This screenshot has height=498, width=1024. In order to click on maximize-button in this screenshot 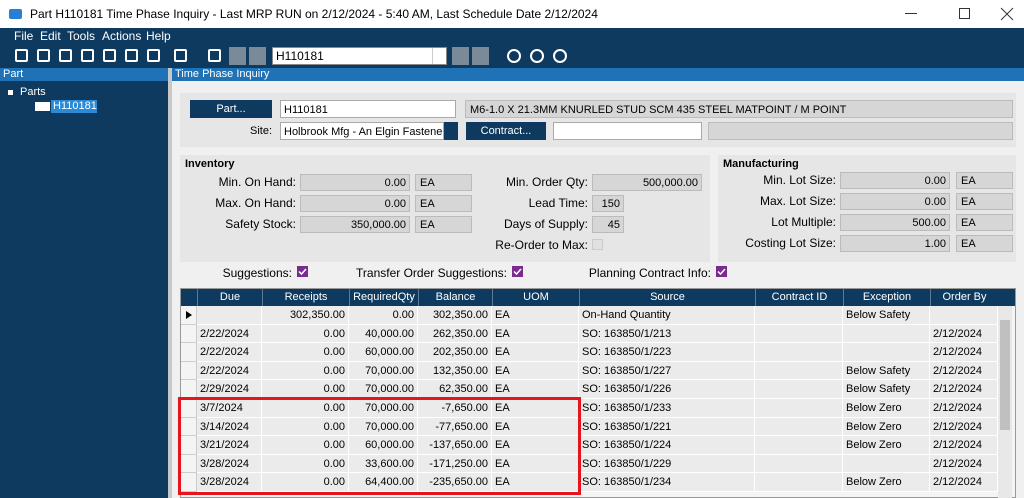, I will do `click(964, 13)`.